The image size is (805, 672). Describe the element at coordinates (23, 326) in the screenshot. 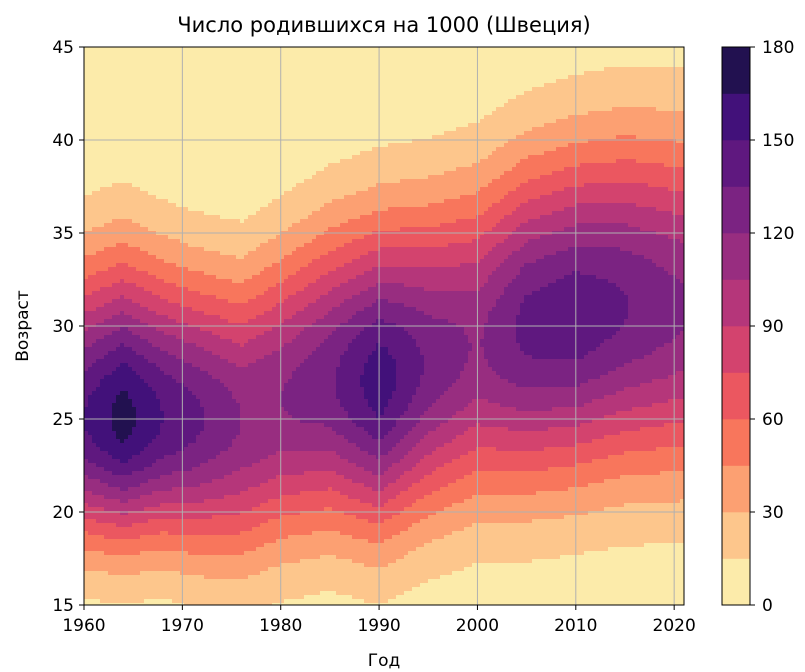

I see `y-axis-label: Возраст` at that location.